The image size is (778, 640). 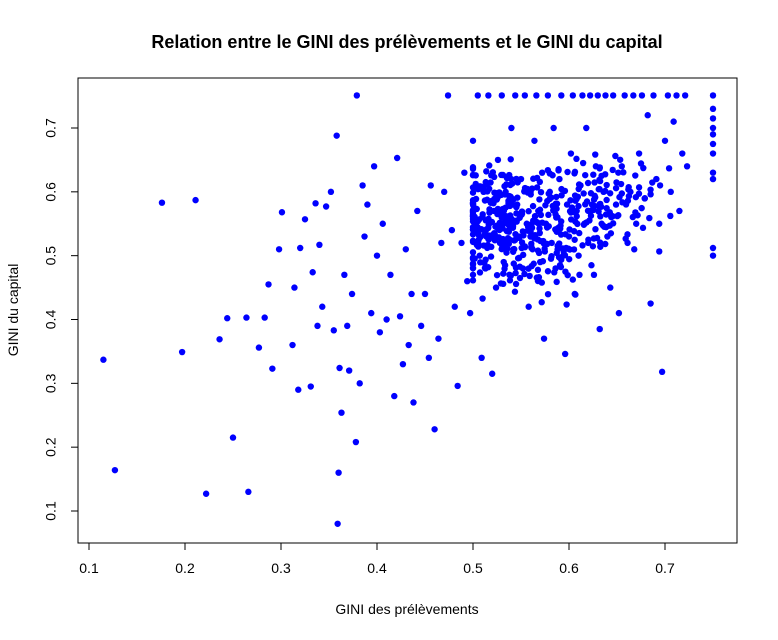 What do you see at coordinates (377, 559) in the screenshot?
I see `x-axis: 0.1 0.2 0.3 0.4 0.5 0.6 0.7` at bounding box center [377, 559].